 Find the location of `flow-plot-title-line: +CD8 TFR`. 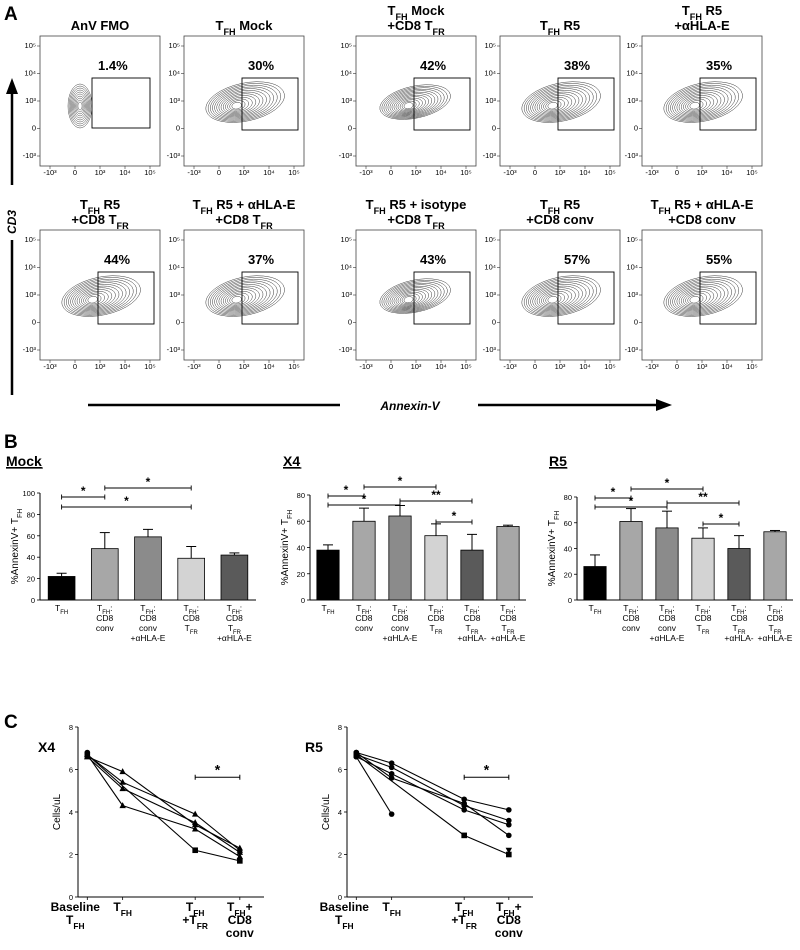

flow-plot-title-line: +CD8 TFR is located at coordinates (416, 221).